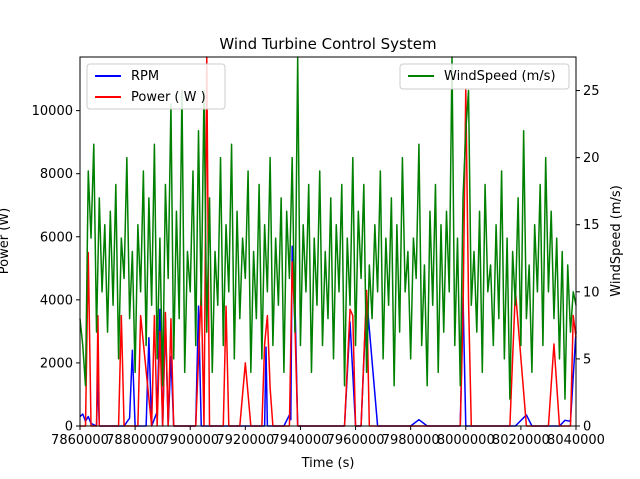 The height and width of the screenshot is (479, 640). I want to click on x-tick-label: 7960000, so click(356, 440).